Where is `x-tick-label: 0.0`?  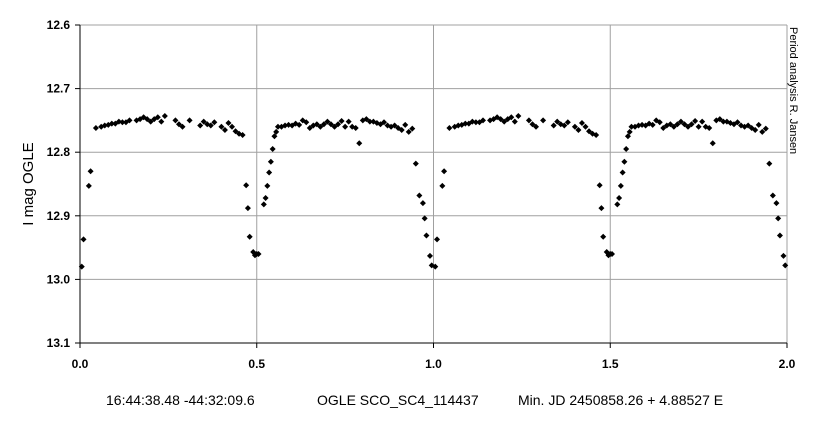 x-tick-label: 0.0 is located at coordinates (80, 364).